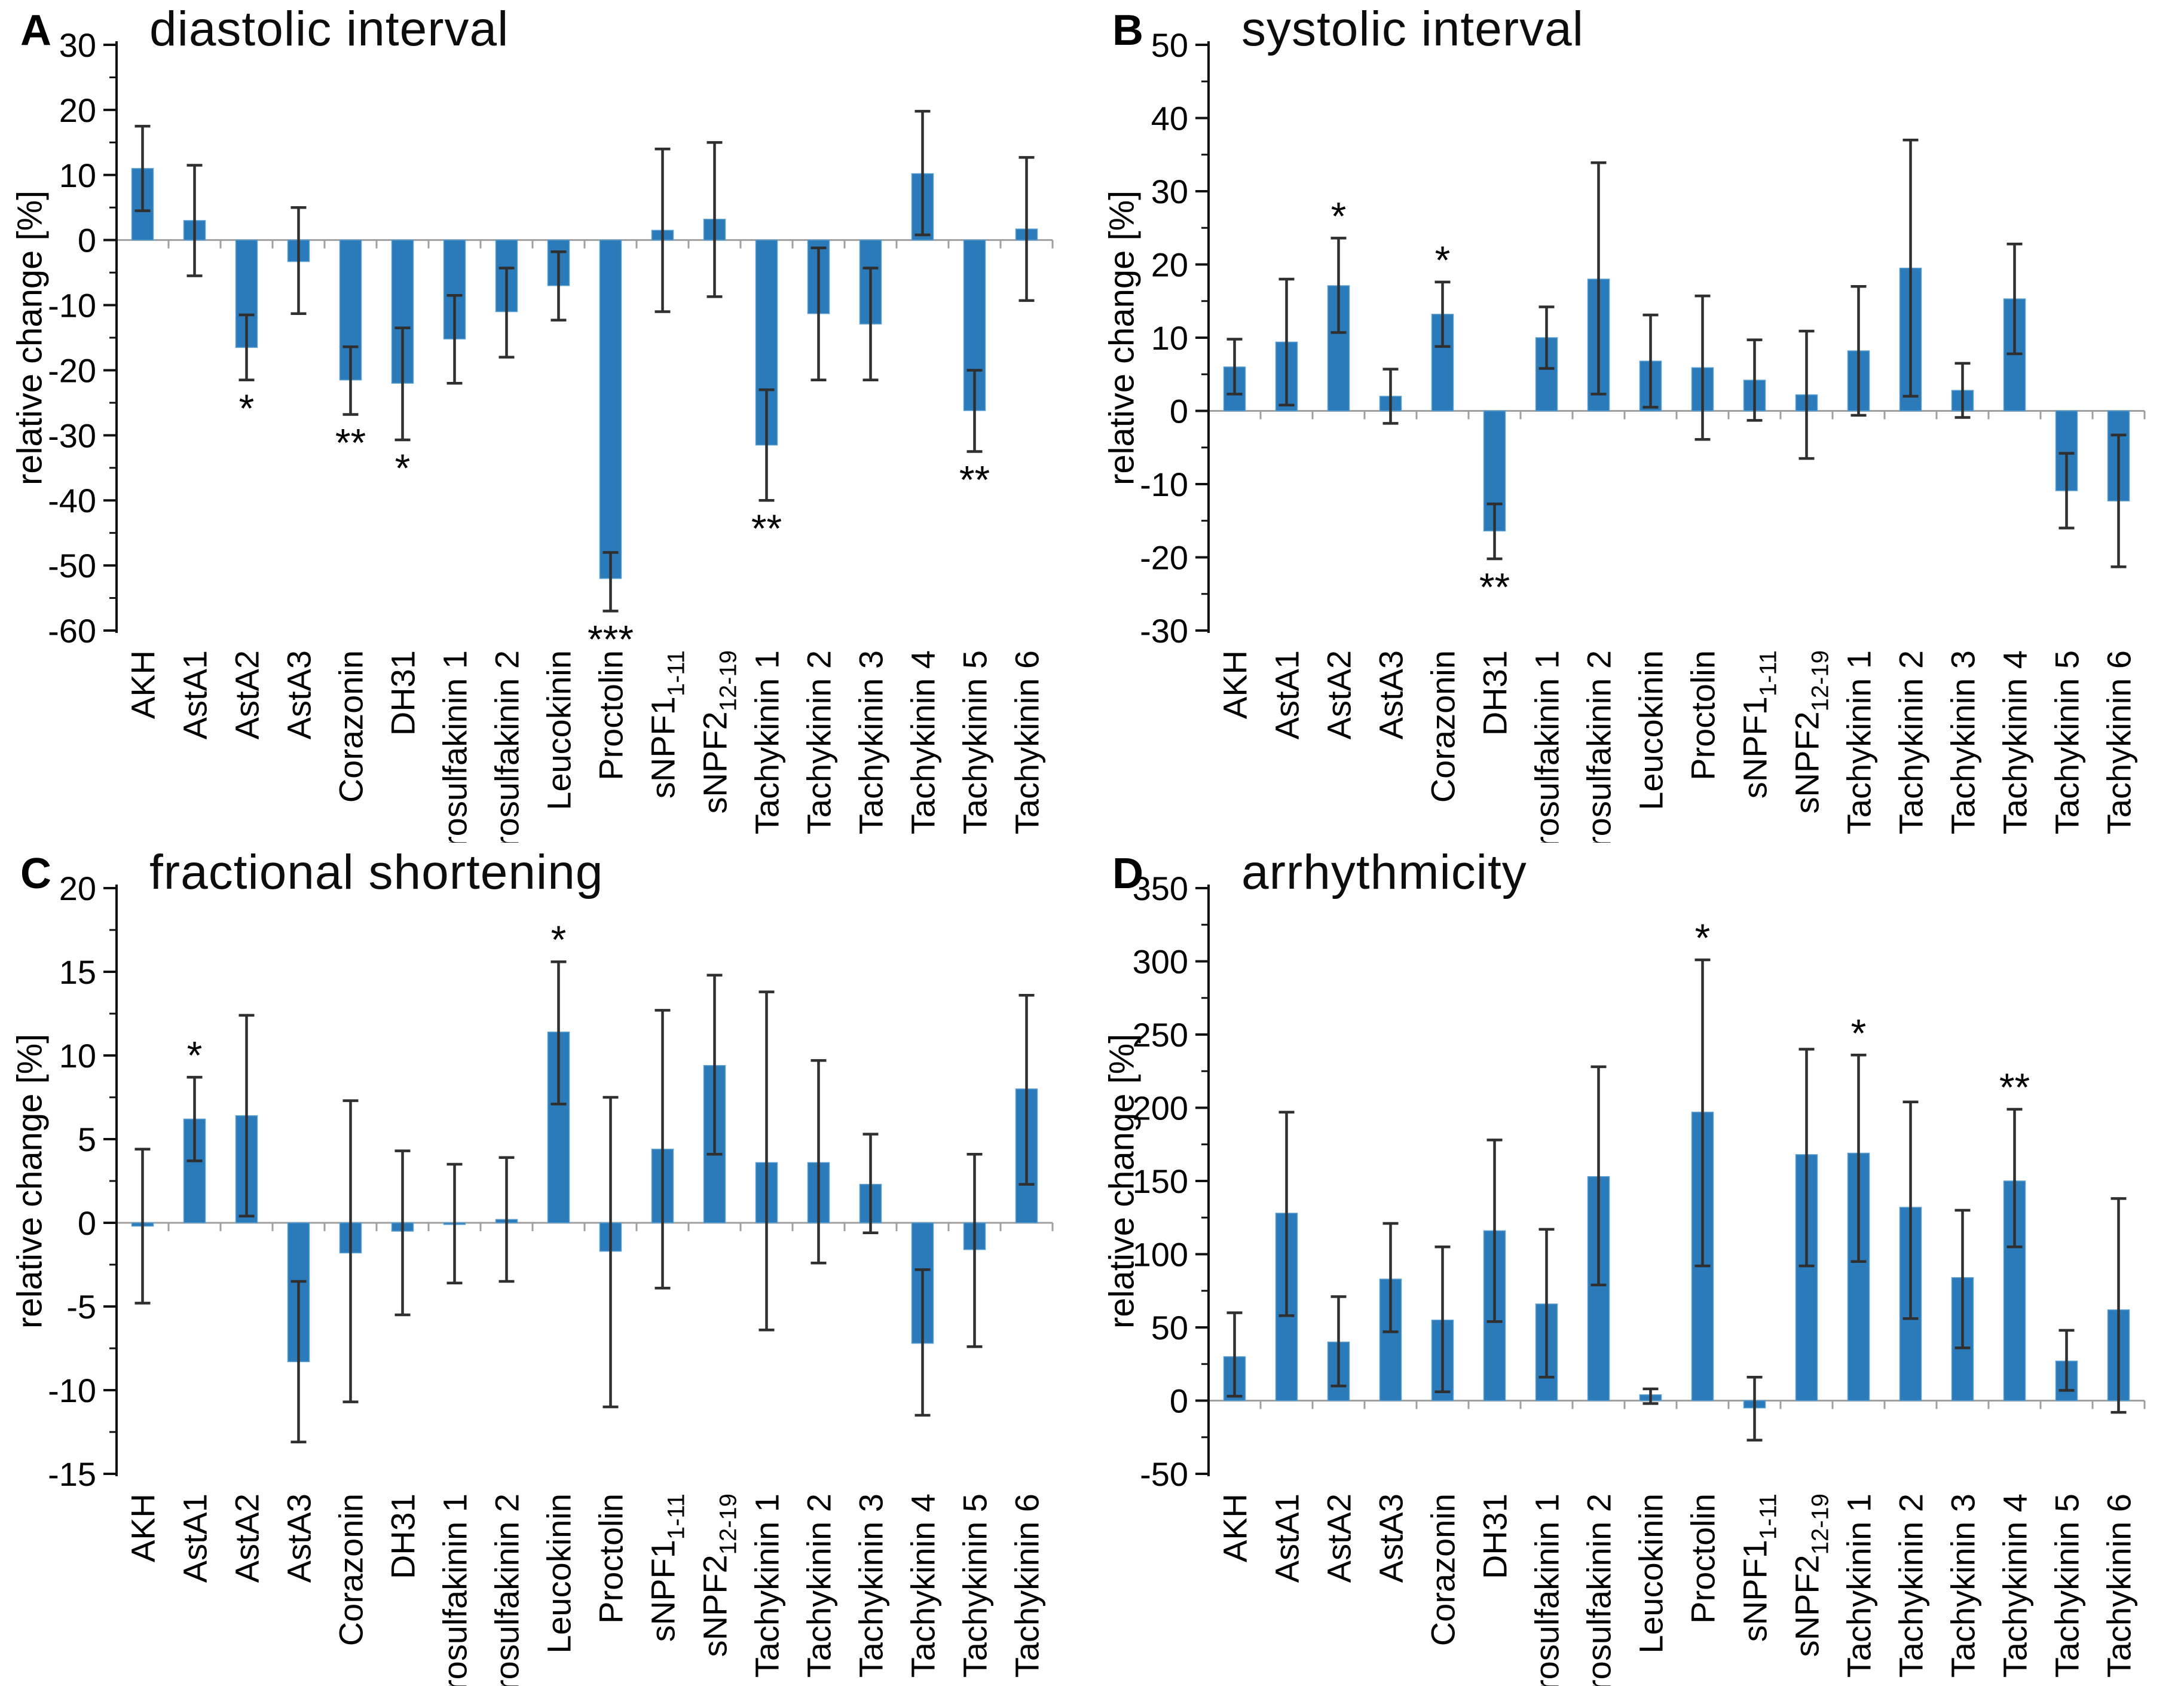 This screenshot has width=2184, height=1686. Describe the element at coordinates (1963, 1586) in the screenshot. I see `x-category-label: Tachykinin 3` at that location.